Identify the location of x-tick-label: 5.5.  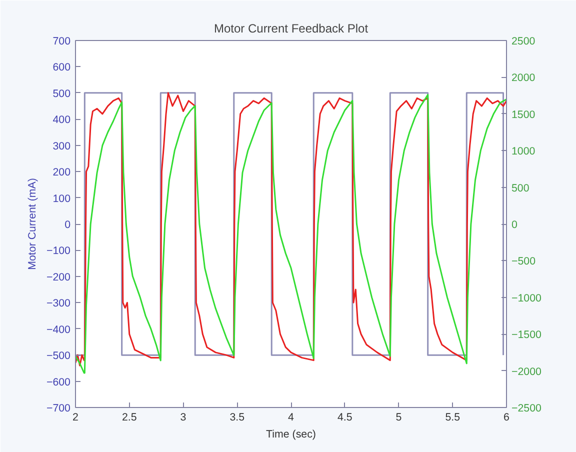
(452, 418).